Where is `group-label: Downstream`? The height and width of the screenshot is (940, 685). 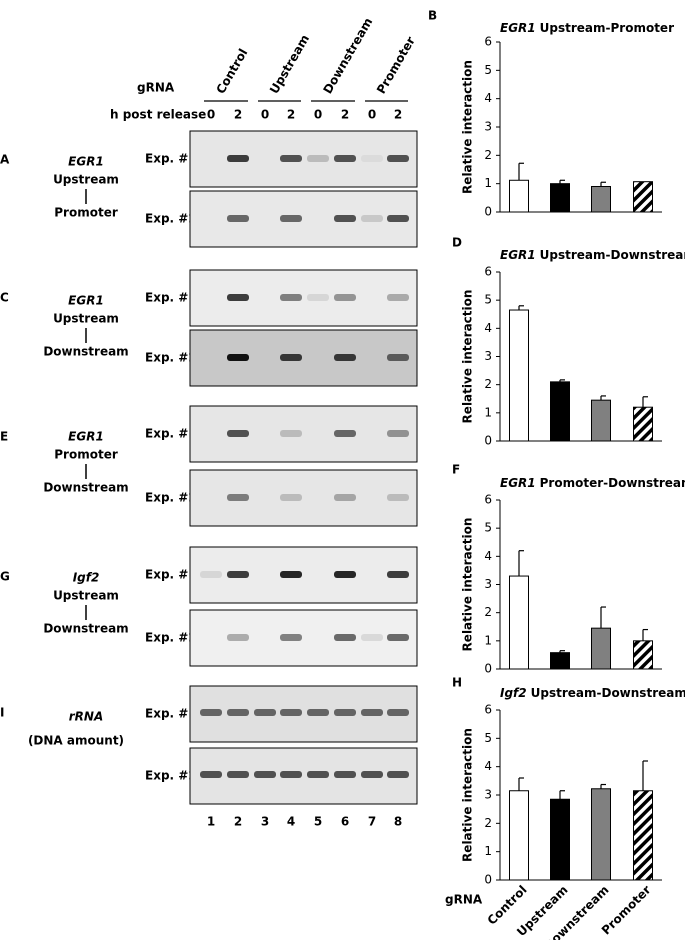
group-label: Downstream is located at coordinates (348, 55).